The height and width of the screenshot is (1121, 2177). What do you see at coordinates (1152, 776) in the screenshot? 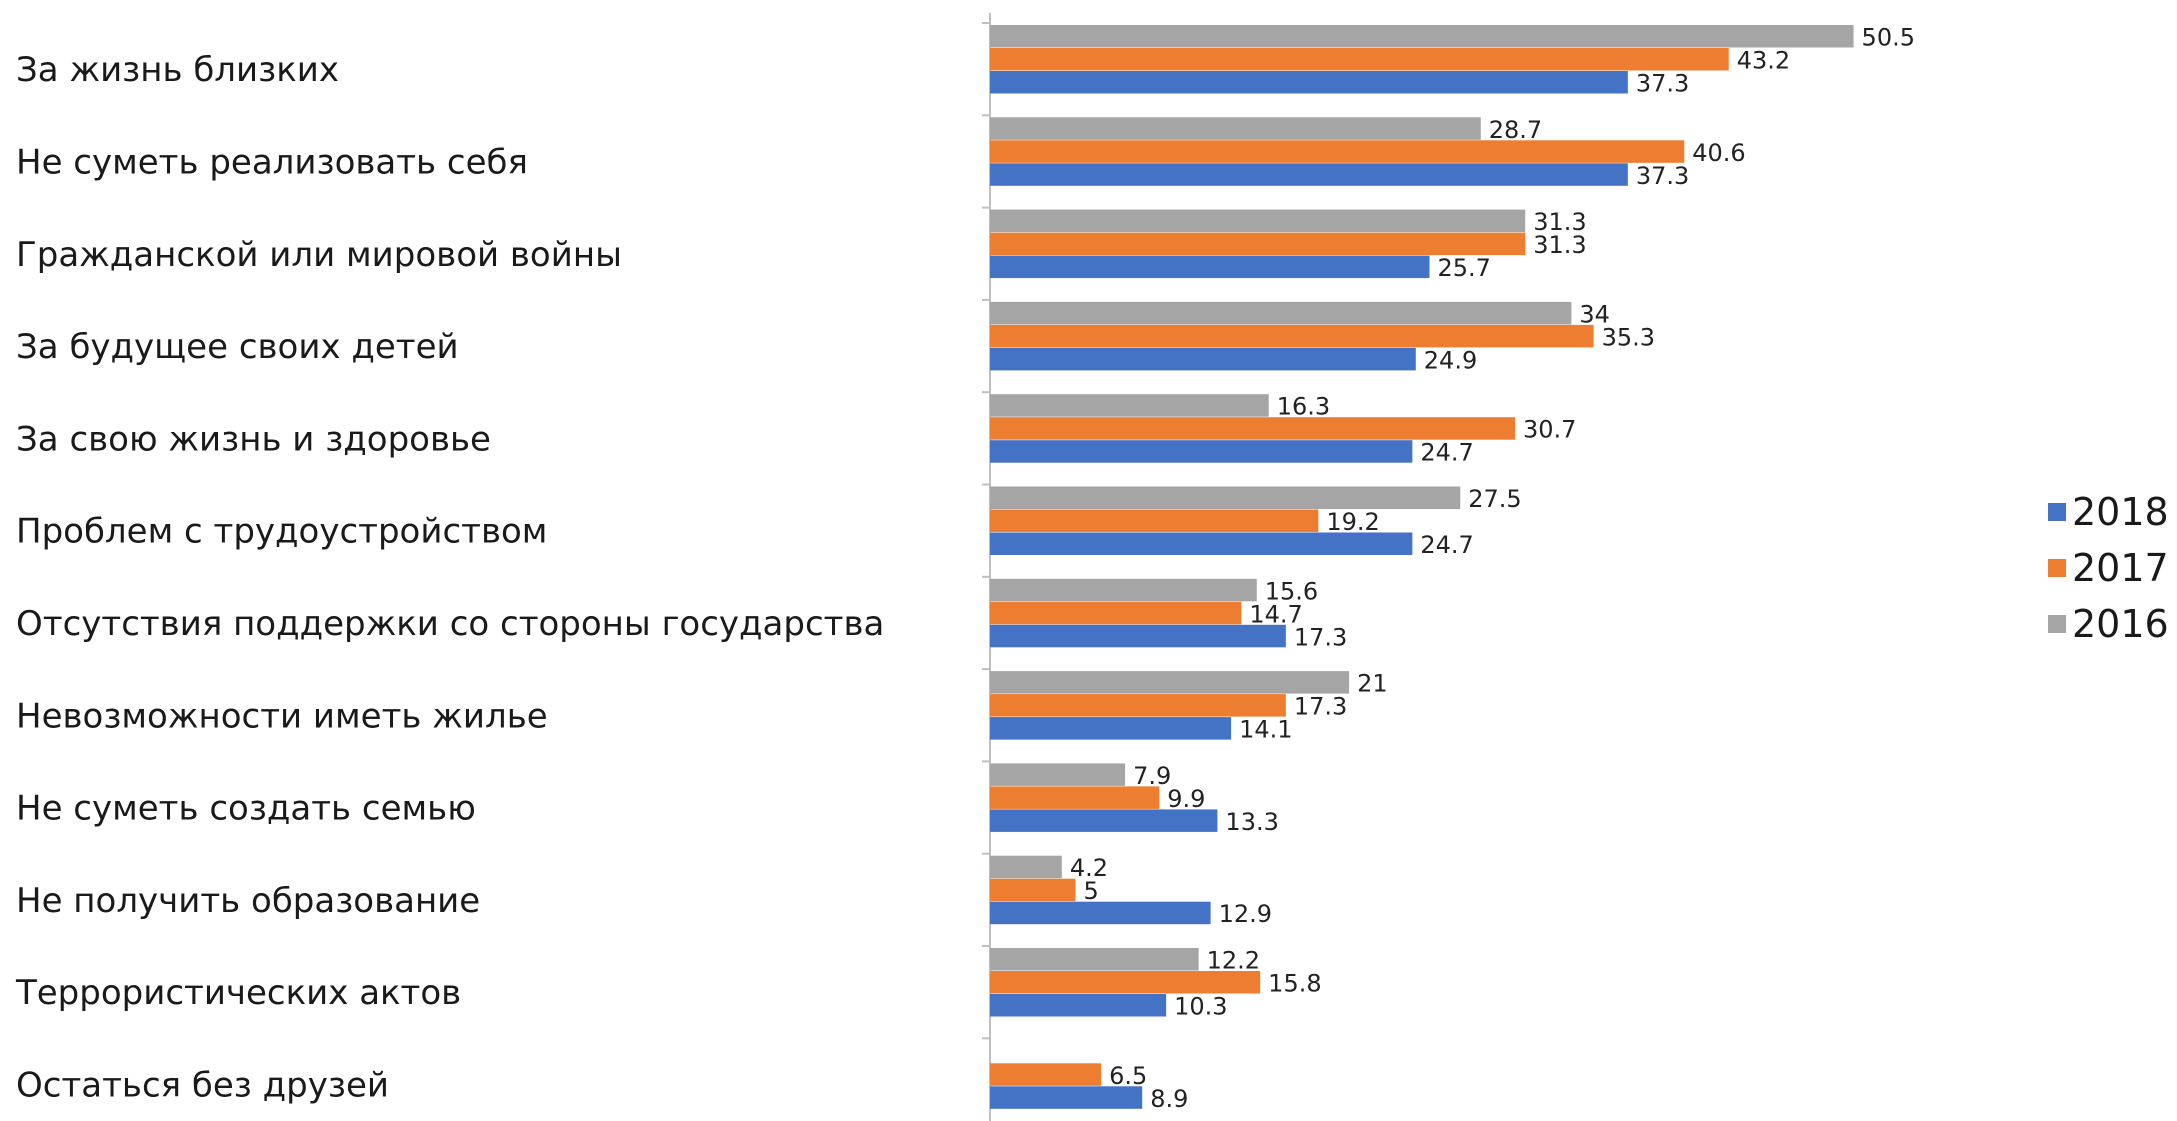
I see `data-label-2016: 7.9` at bounding box center [1152, 776].